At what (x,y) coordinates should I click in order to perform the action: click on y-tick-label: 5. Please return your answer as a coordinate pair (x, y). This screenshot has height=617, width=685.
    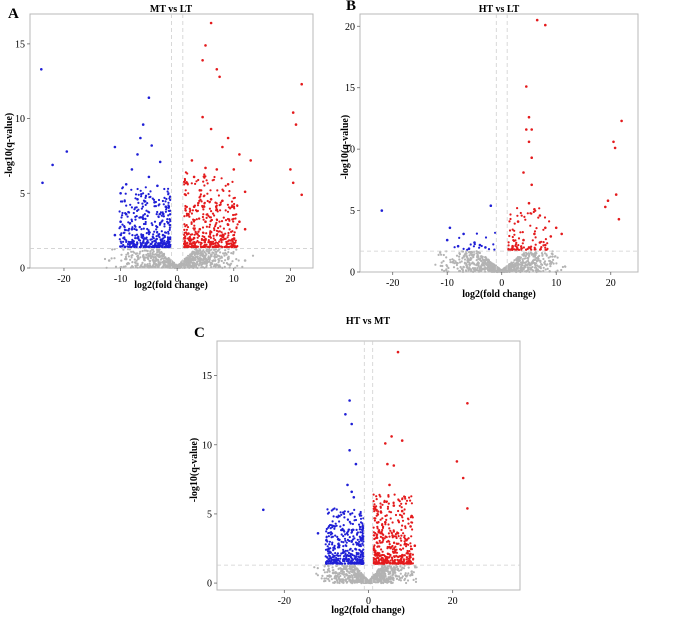
    Looking at the image, I should click on (209, 514).